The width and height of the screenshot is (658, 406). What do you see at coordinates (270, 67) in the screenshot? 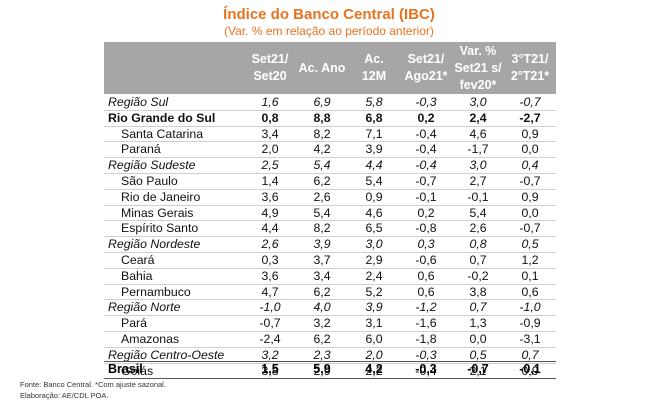
I see `column-header: Set21/Set20` at bounding box center [270, 67].